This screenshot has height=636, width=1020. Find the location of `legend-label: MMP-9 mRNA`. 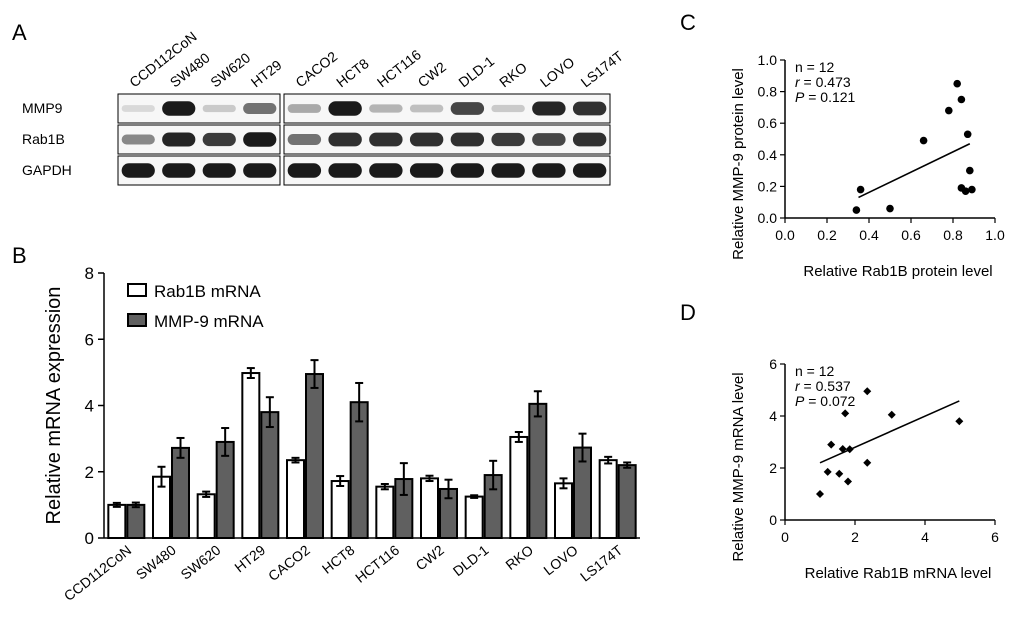

legend-label: MMP-9 mRNA is located at coordinates (209, 321).